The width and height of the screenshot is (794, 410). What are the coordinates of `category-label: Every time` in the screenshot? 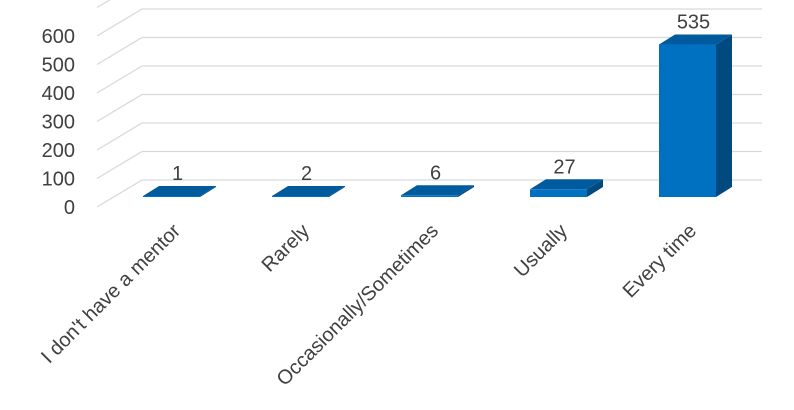 It's located at (660, 261).